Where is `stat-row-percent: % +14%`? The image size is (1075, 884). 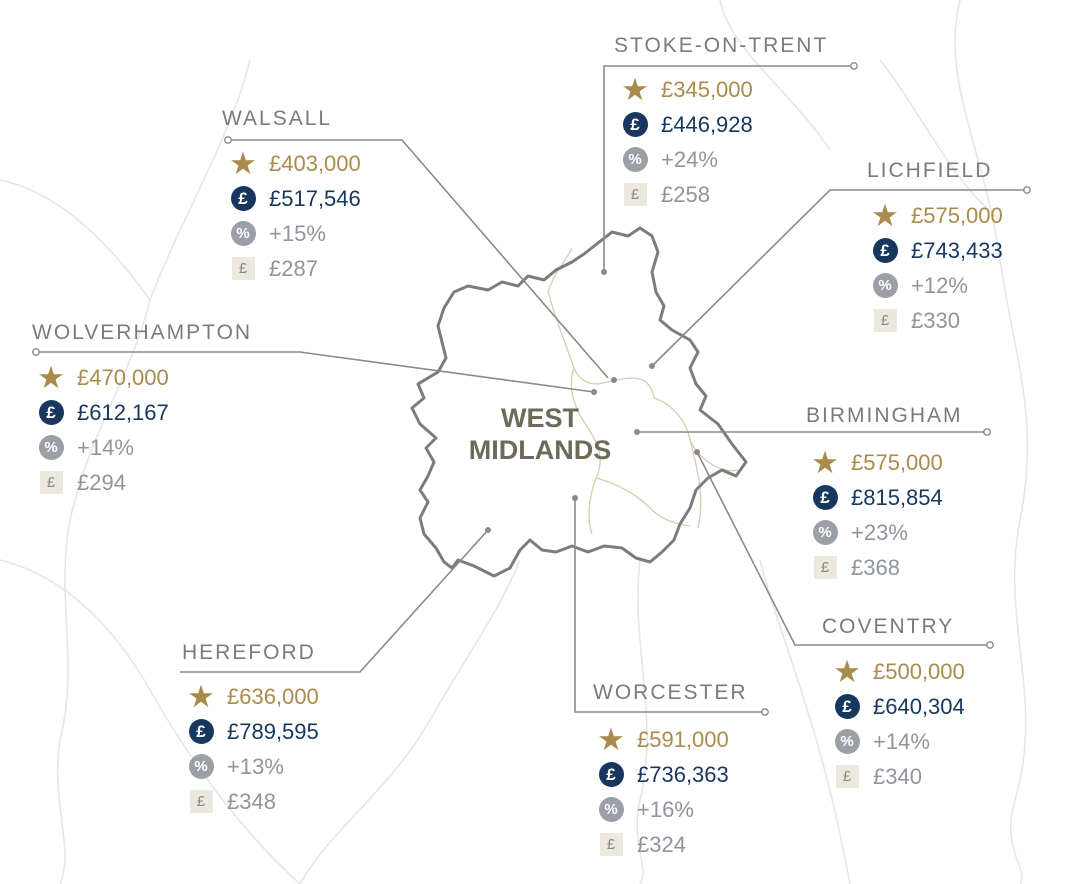
stat-row-percent: % +14% is located at coordinates (947, 741).